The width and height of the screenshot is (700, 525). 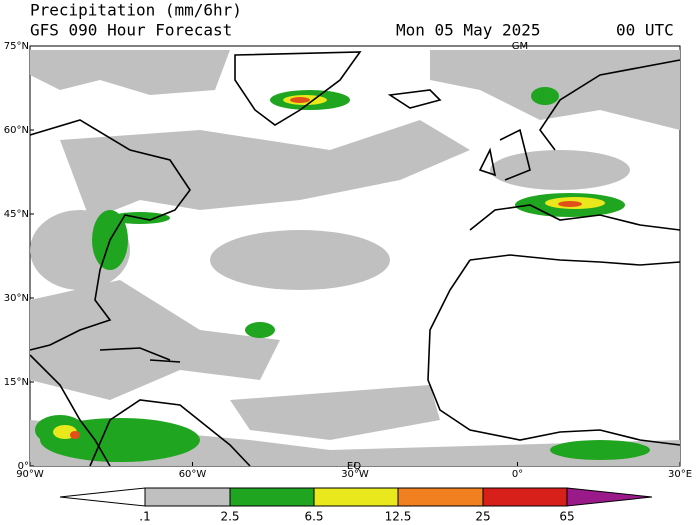 What do you see at coordinates (566, 517) in the screenshot?
I see `colorbar-label: 65` at bounding box center [566, 517].